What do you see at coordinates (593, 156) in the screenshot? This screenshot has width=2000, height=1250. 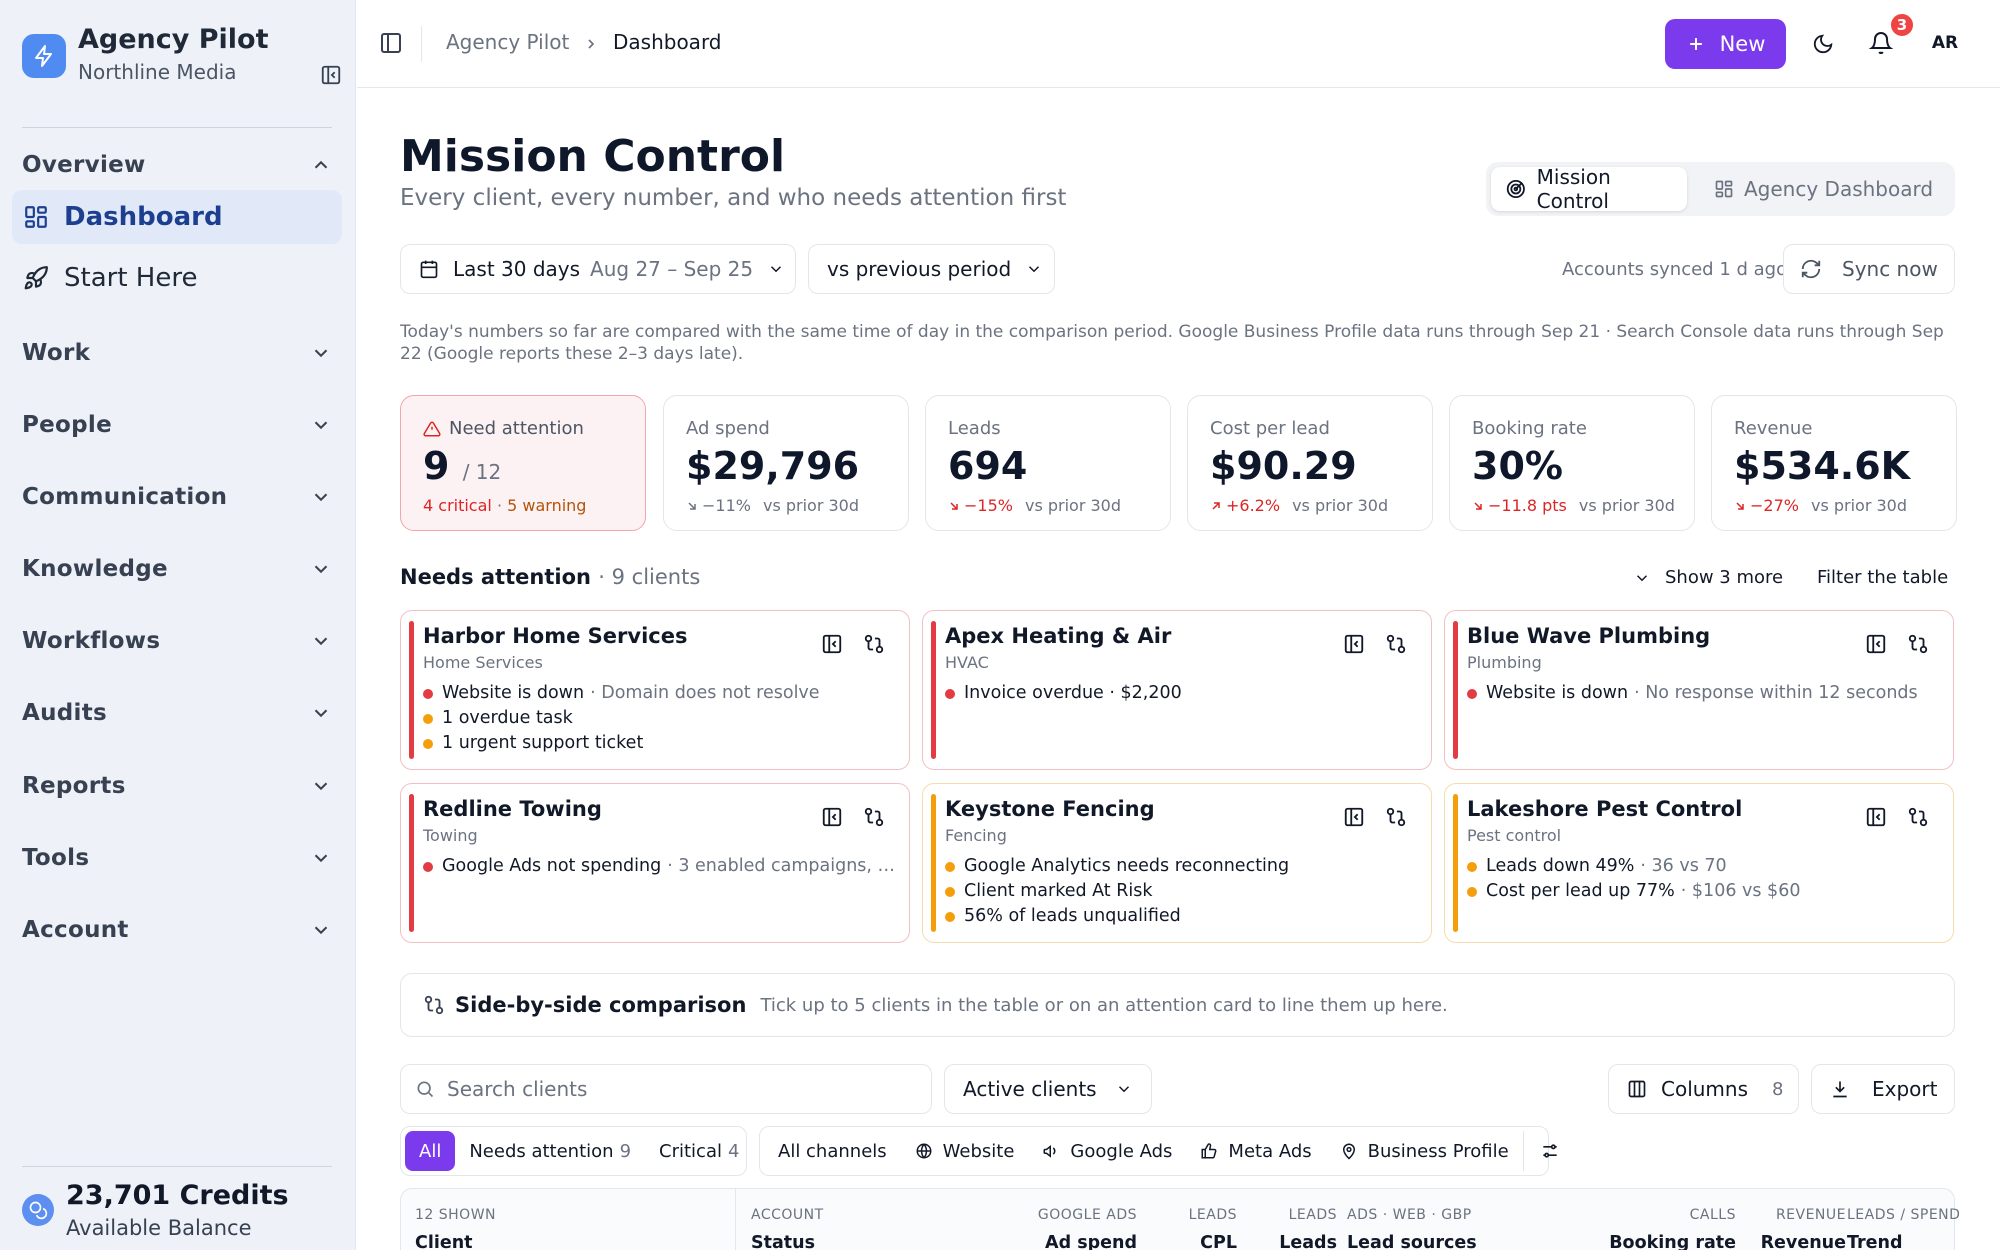 I see `page-title: Mission Control` at bounding box center [593, 156].